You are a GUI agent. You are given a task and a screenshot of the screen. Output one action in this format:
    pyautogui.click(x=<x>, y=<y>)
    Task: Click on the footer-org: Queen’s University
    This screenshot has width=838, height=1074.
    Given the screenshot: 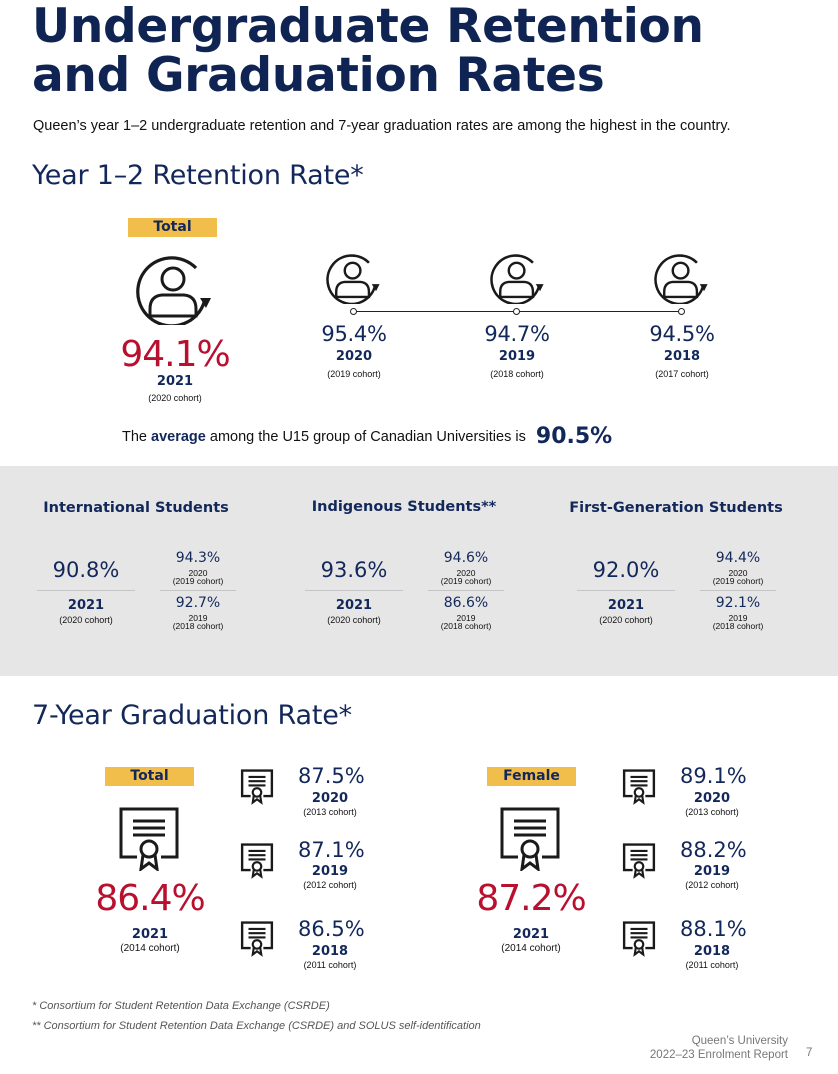 What is the action you would take?
    pyautogui.click(x=739, y=1041)
    